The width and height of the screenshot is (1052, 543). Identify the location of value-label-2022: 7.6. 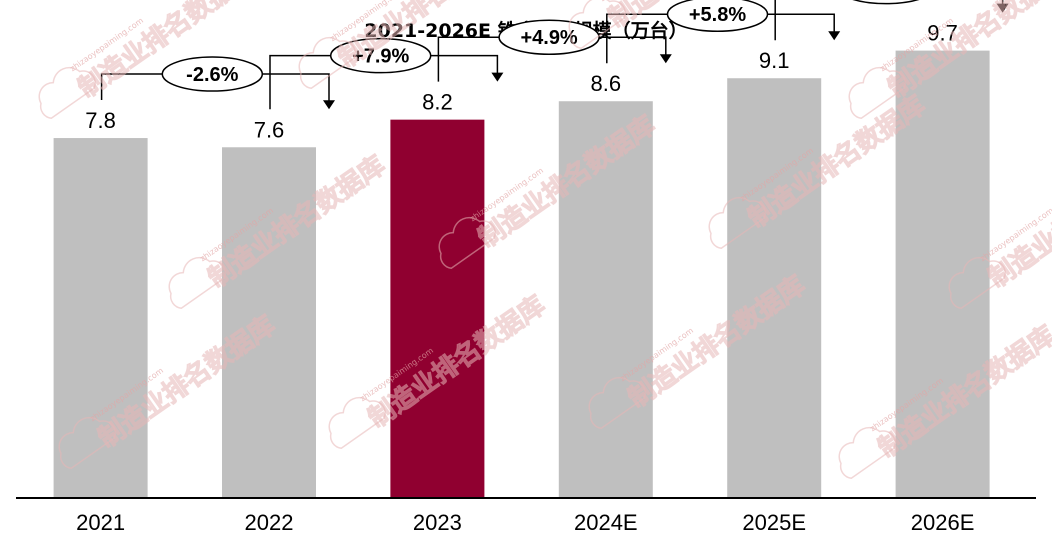
(269, 129).